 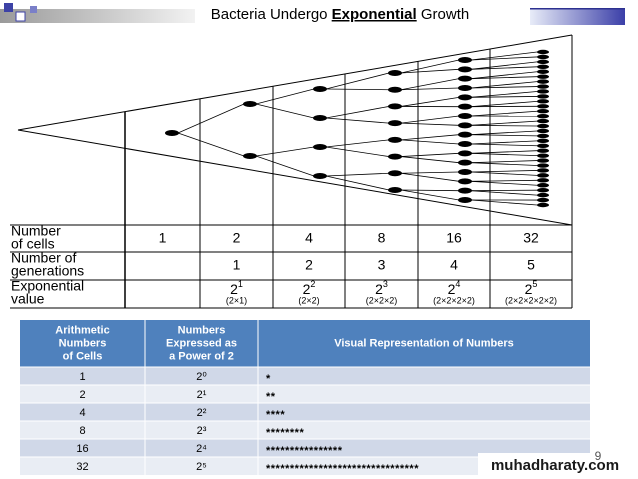 What do you see at coordinates (82, 377) in the screenshot?
I see `table-cell: 1` at bounding box center [82, 377].